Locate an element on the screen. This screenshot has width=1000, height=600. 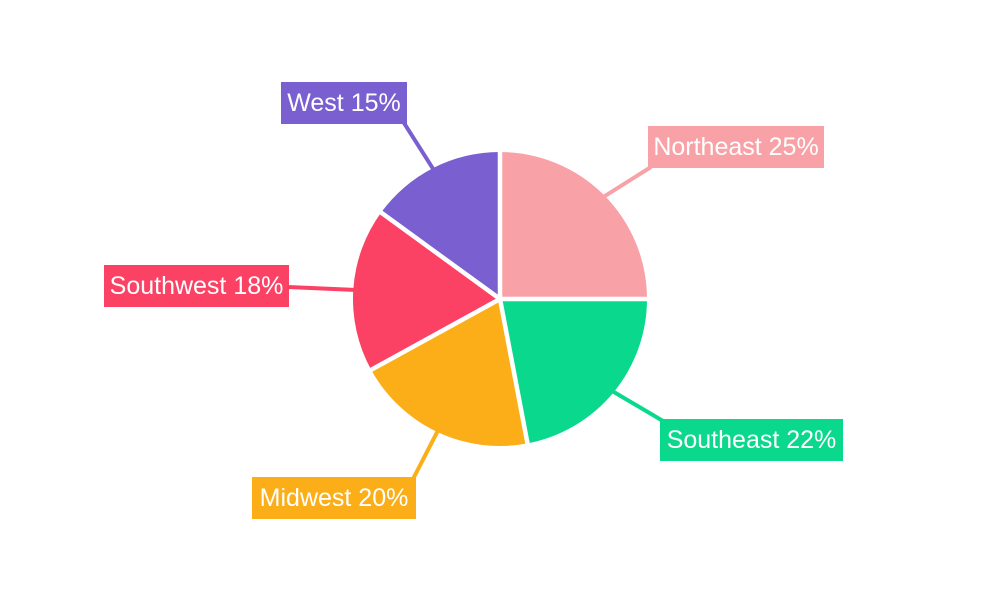
slice-label-text-midwest: Midwest 20% is located at coordinates (334, 497).